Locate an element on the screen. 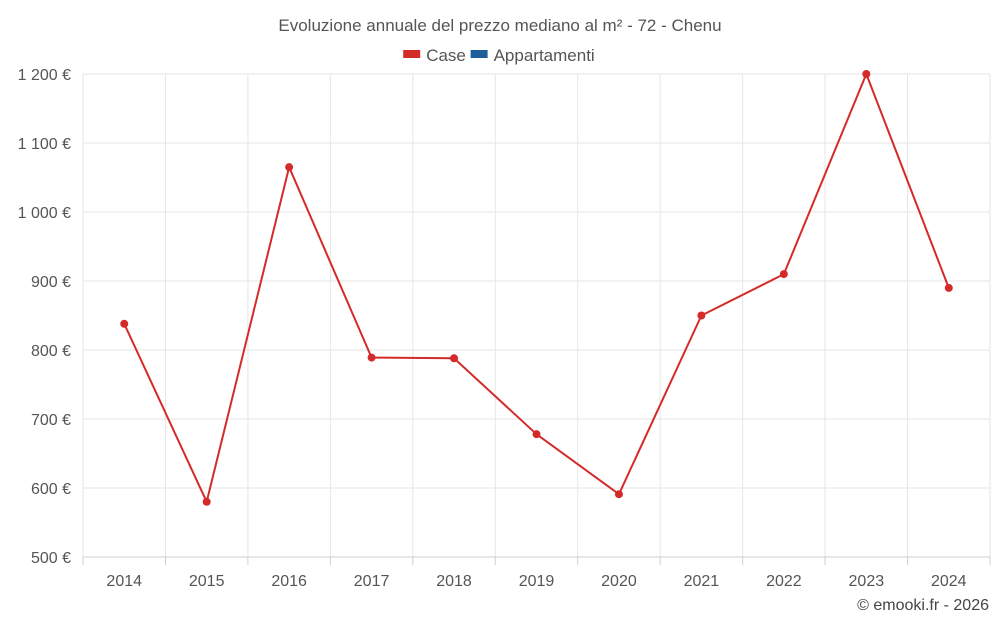 Image resolution: width=1000 pixels, height=625 pixels. y-tick-label: 1 100 € is located at coordinates (44, 144).